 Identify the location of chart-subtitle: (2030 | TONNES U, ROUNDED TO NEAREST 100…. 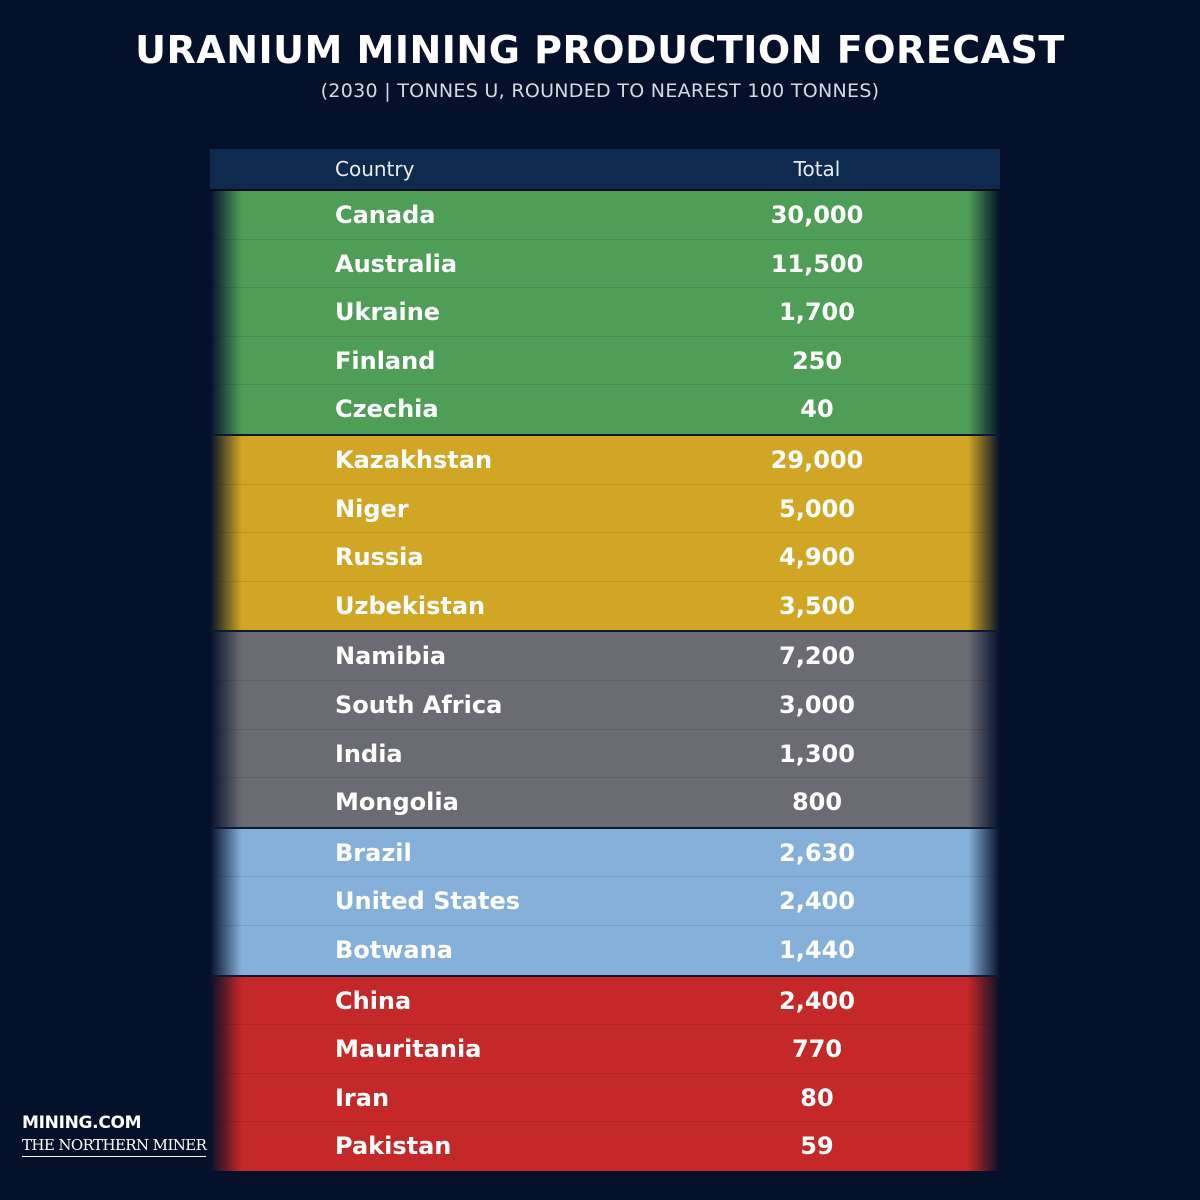
(600, 91).